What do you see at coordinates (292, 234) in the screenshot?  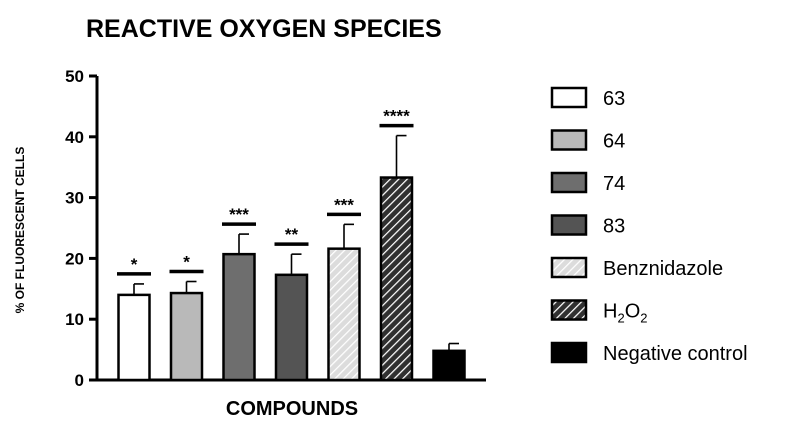 I see `significance-label: **` at bounding box center [292, 234].